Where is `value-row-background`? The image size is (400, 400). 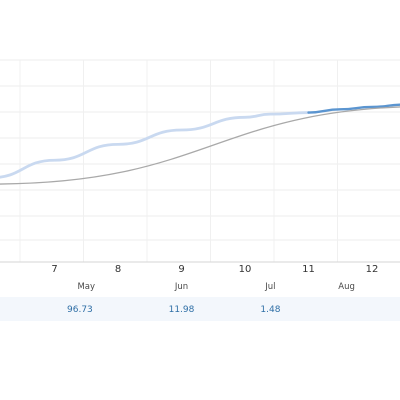 value-row-background is located at coordinates (200, 309).